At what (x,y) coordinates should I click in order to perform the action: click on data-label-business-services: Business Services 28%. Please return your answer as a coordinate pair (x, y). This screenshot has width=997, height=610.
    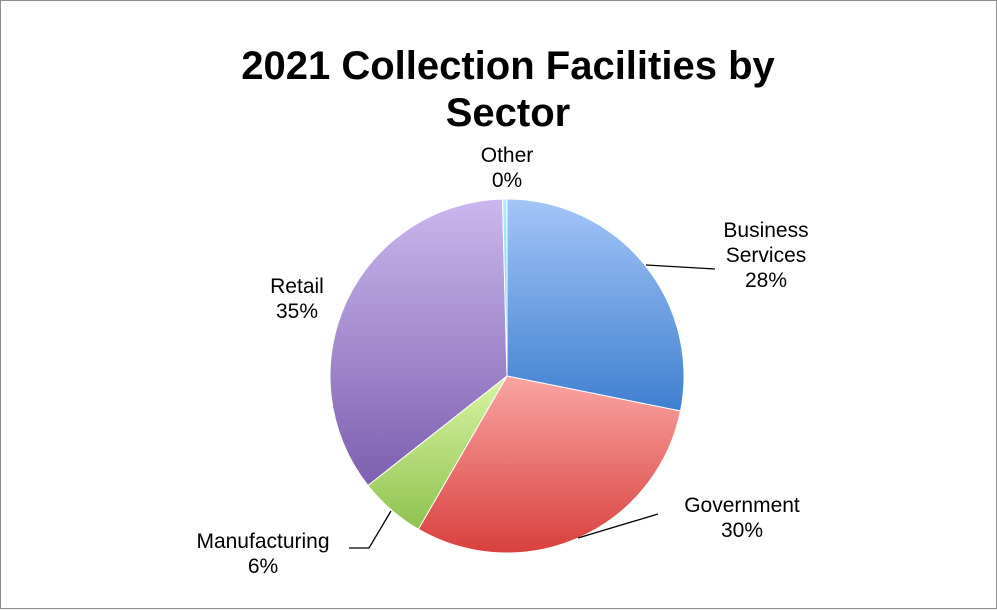
    Looking at the image, I should click on (765, 255).